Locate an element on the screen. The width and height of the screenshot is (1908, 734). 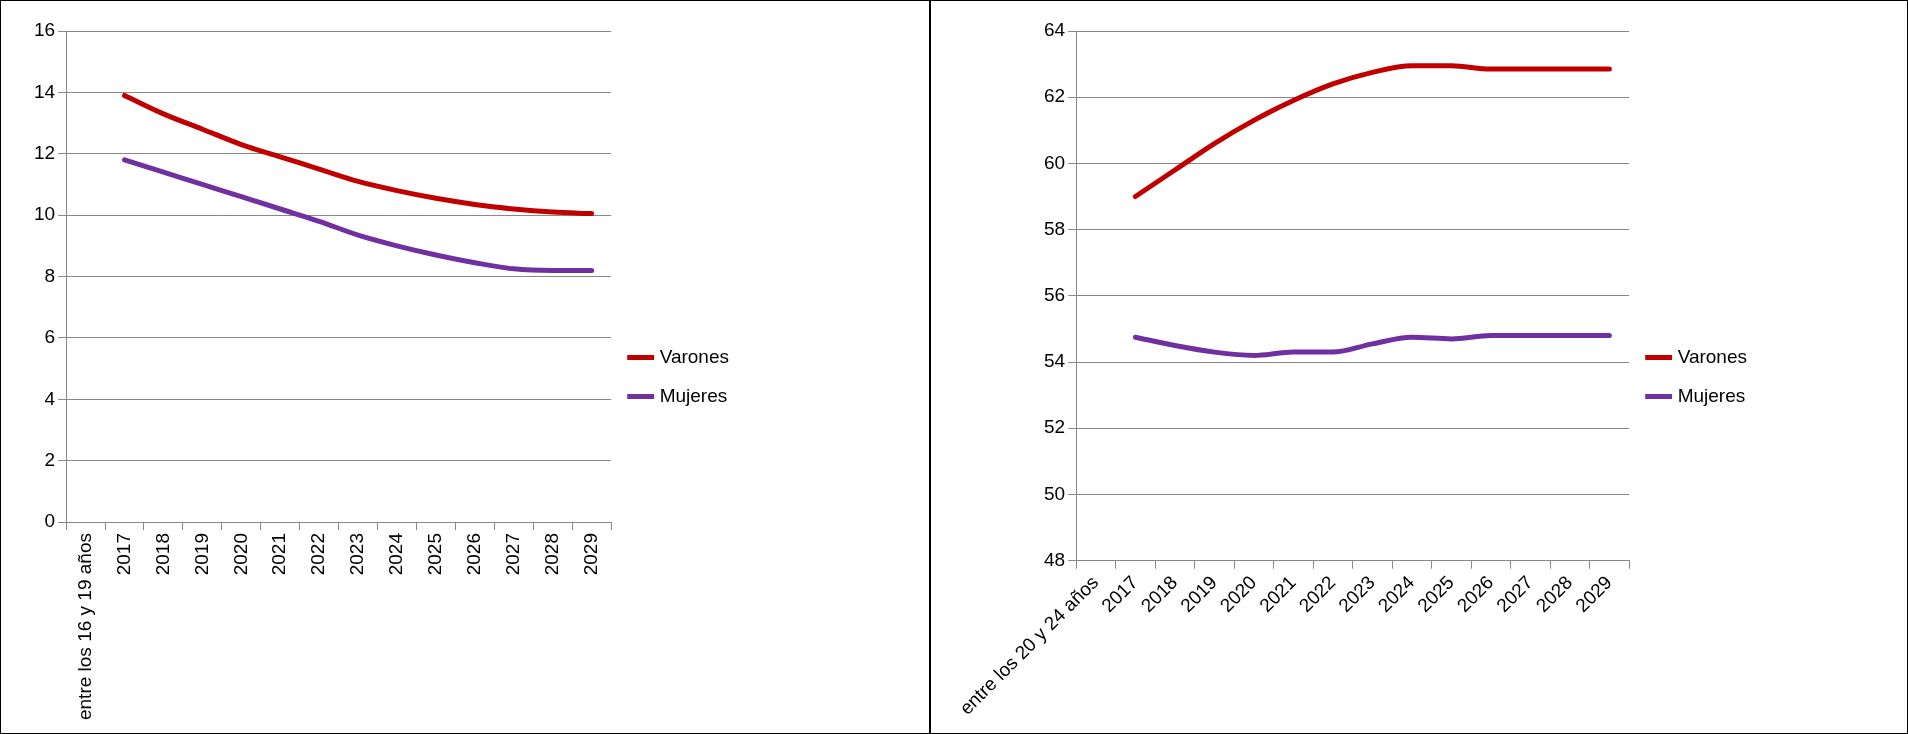
y-tick-label: 62 is located at coordinates (1054, 96).